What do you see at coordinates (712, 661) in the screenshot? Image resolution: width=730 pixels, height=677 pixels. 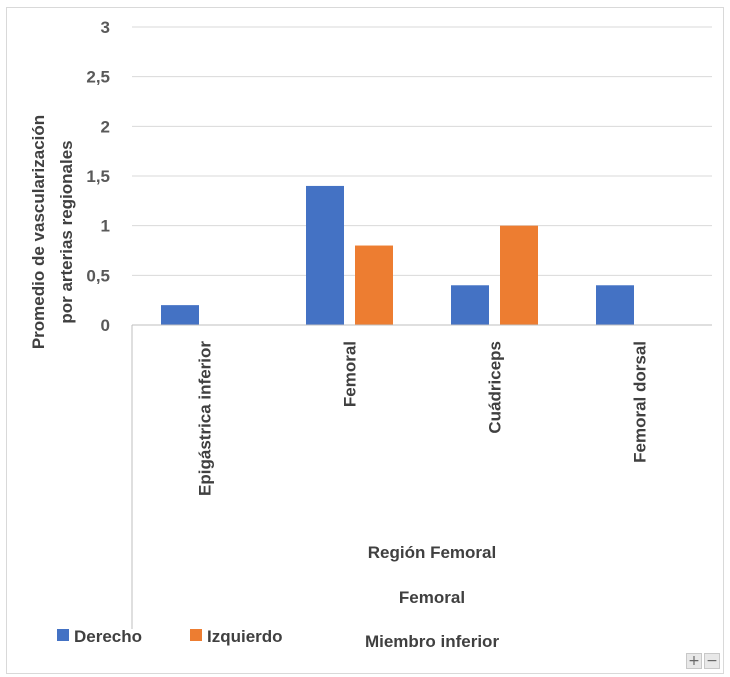 I see `zoom-out-button: −` at bounding box center [712, 661].